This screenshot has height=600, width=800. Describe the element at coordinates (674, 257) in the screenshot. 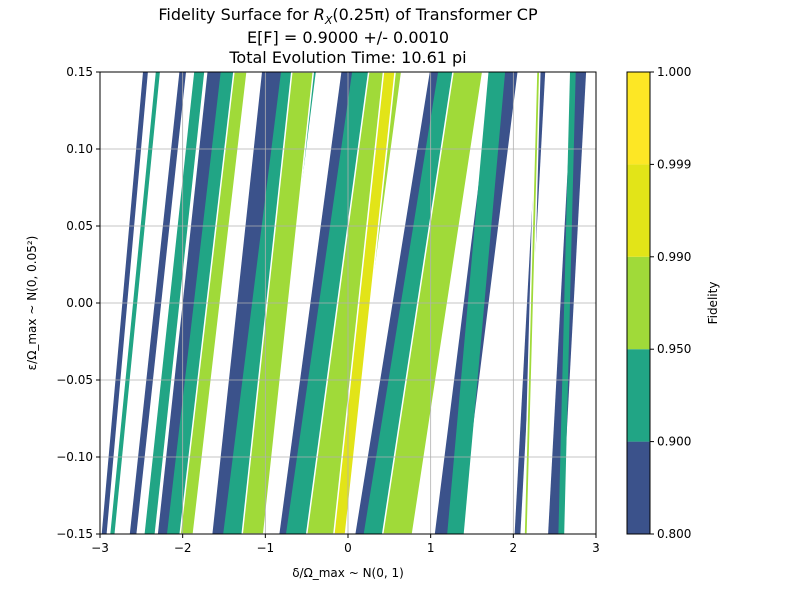

I see `colorbar-tick-label-3: 0.990` at that location.